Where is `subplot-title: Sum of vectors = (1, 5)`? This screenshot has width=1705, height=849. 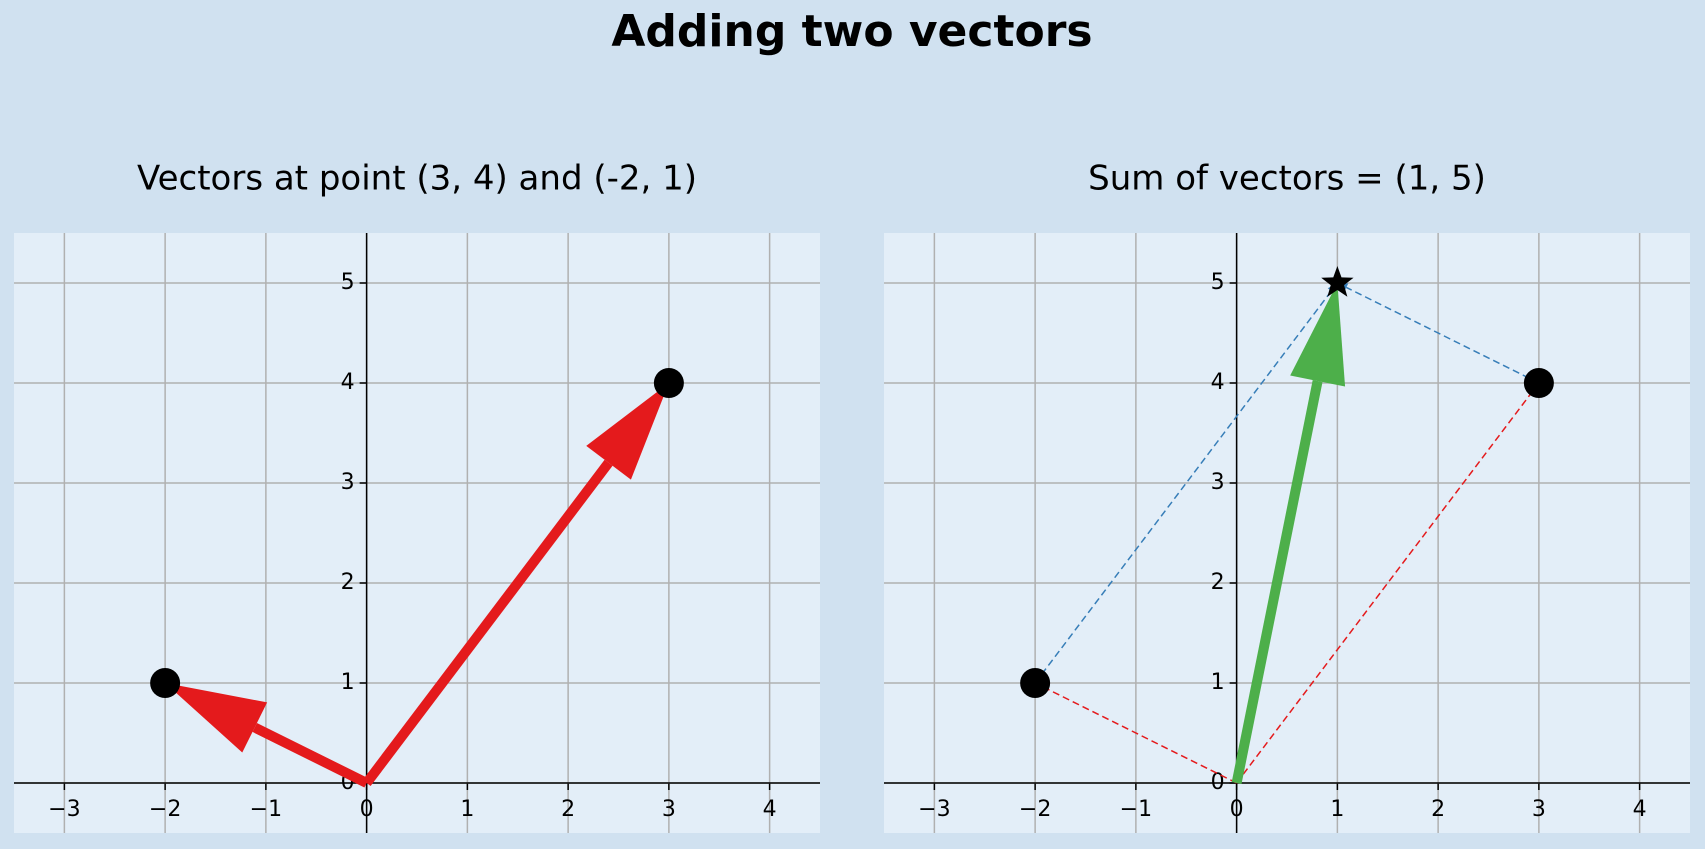
subplot-title: Sum of vectors = (1, 5) is located at coordinates (1287, 179).